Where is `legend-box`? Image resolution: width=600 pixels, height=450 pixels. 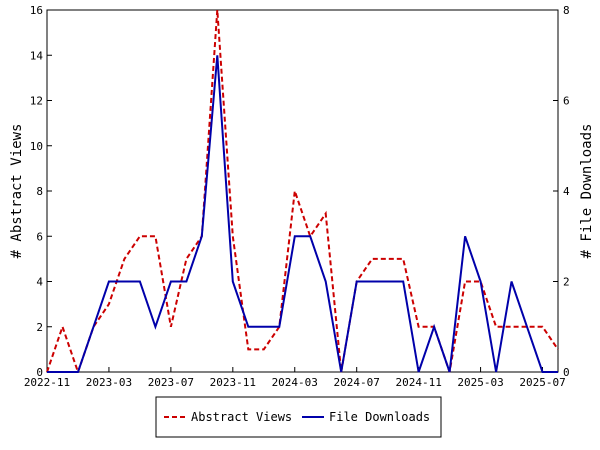 legend-box is located at coordinates (298, 417).